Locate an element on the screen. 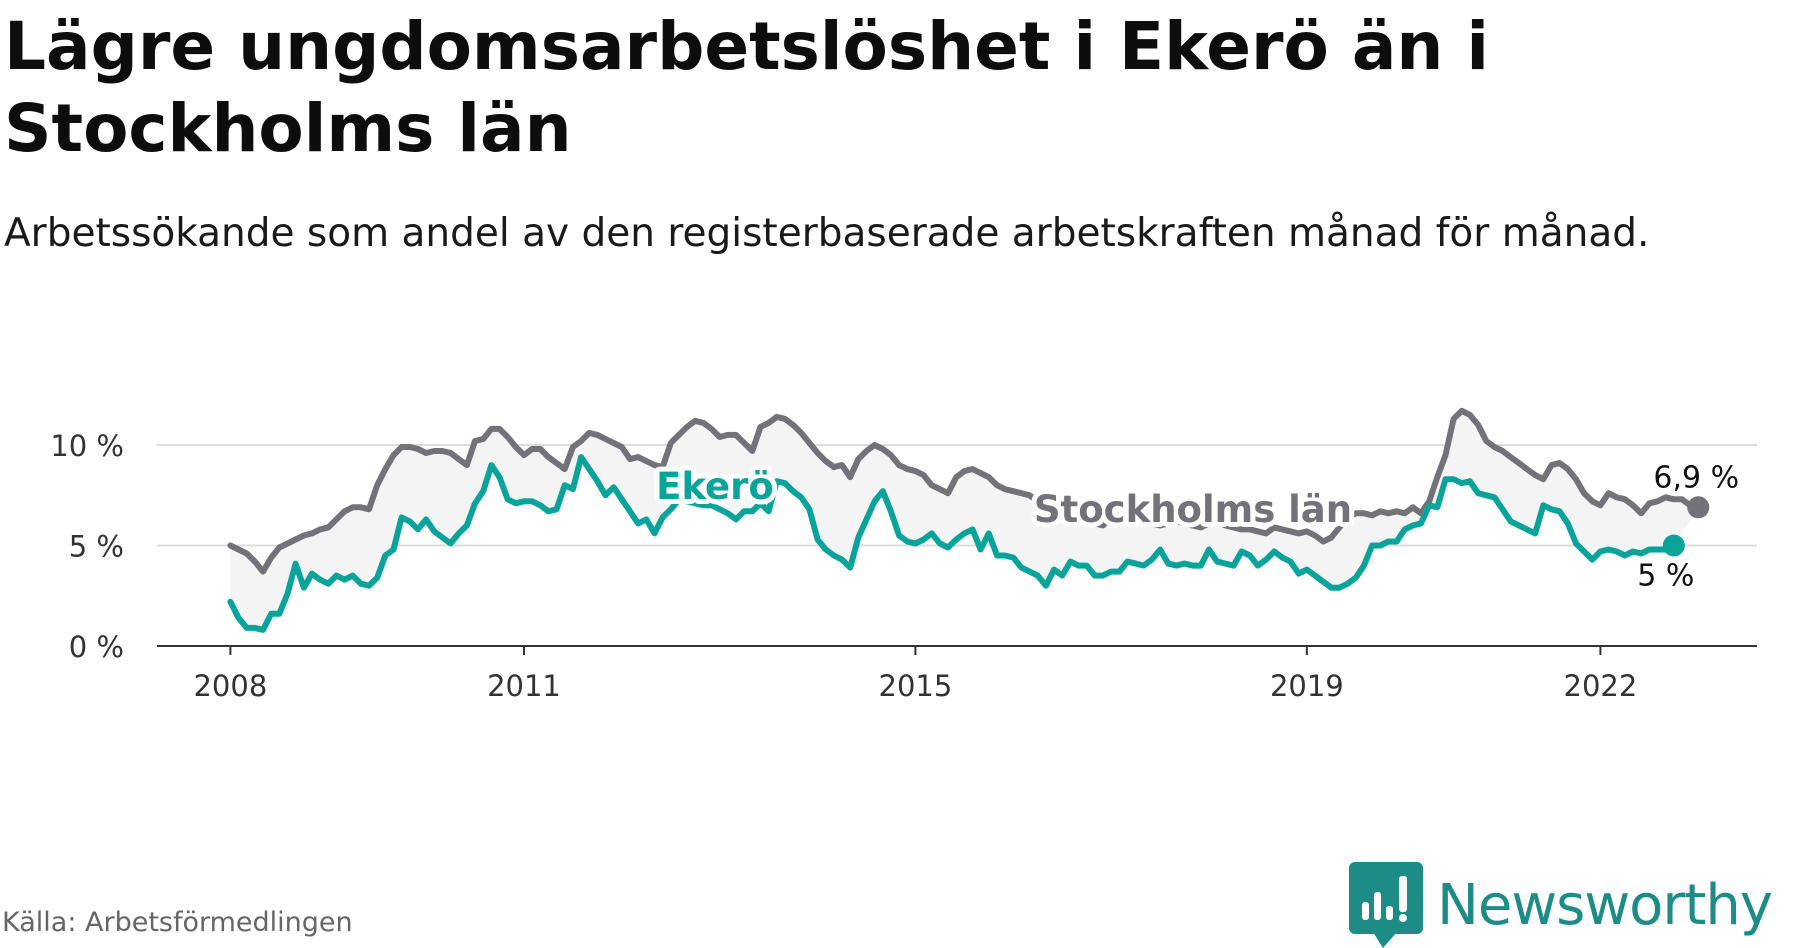 The height and width of the screenshot is (948, 1800). y-tick-label: 0 % is located at coordinates (96, 647).